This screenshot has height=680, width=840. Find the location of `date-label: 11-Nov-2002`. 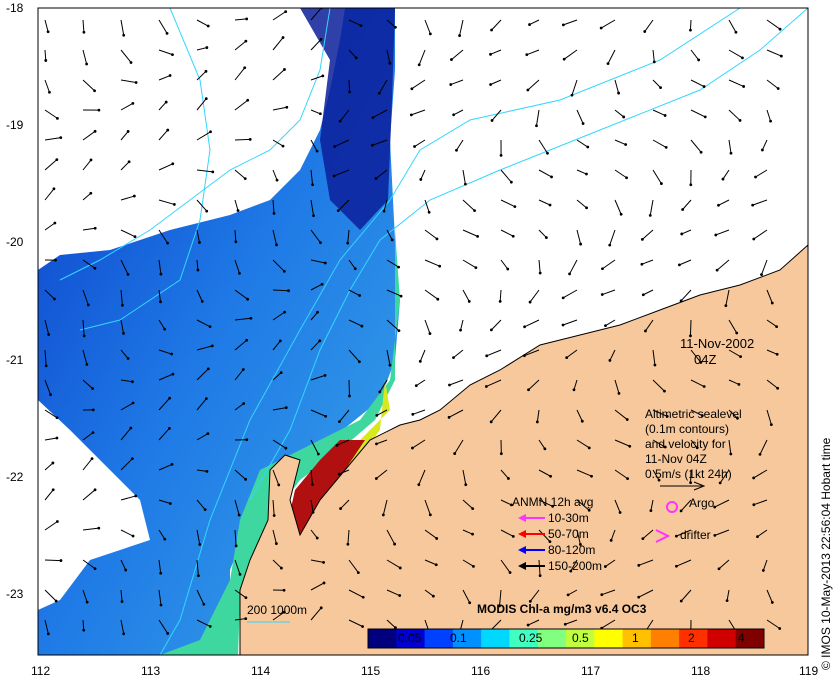

date-label: 11-Nov-2002 is located at coordinates (717, 343).